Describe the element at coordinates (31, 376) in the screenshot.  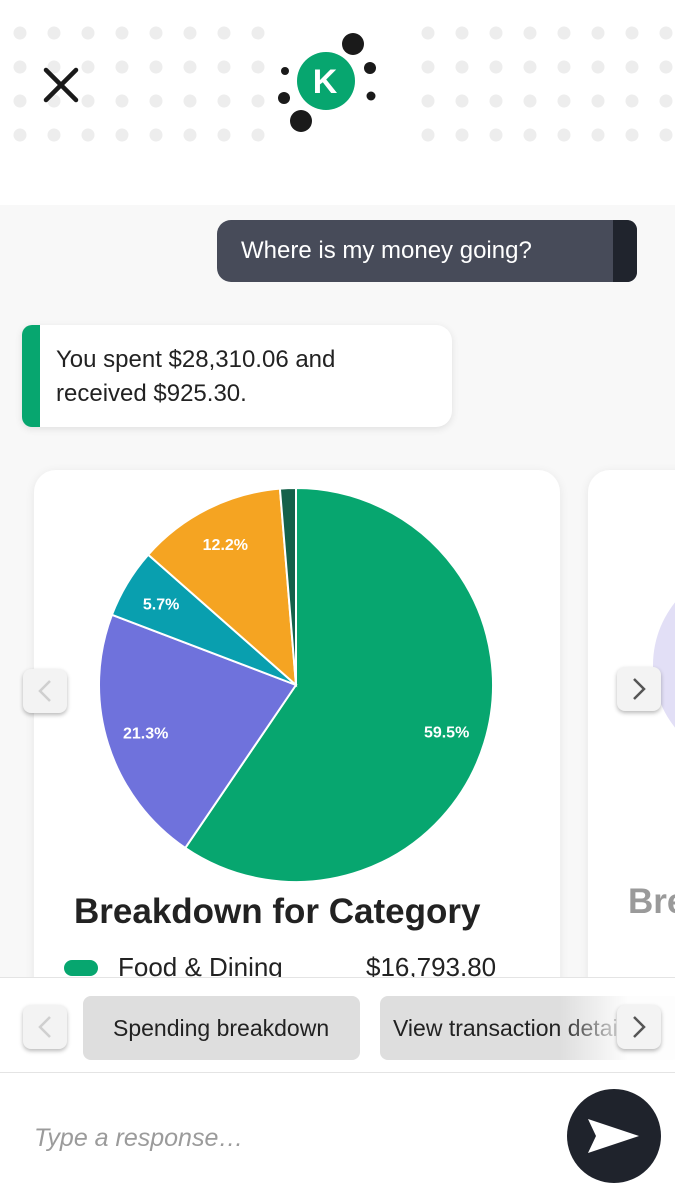
I see `bot-bubble-accent` at that location.